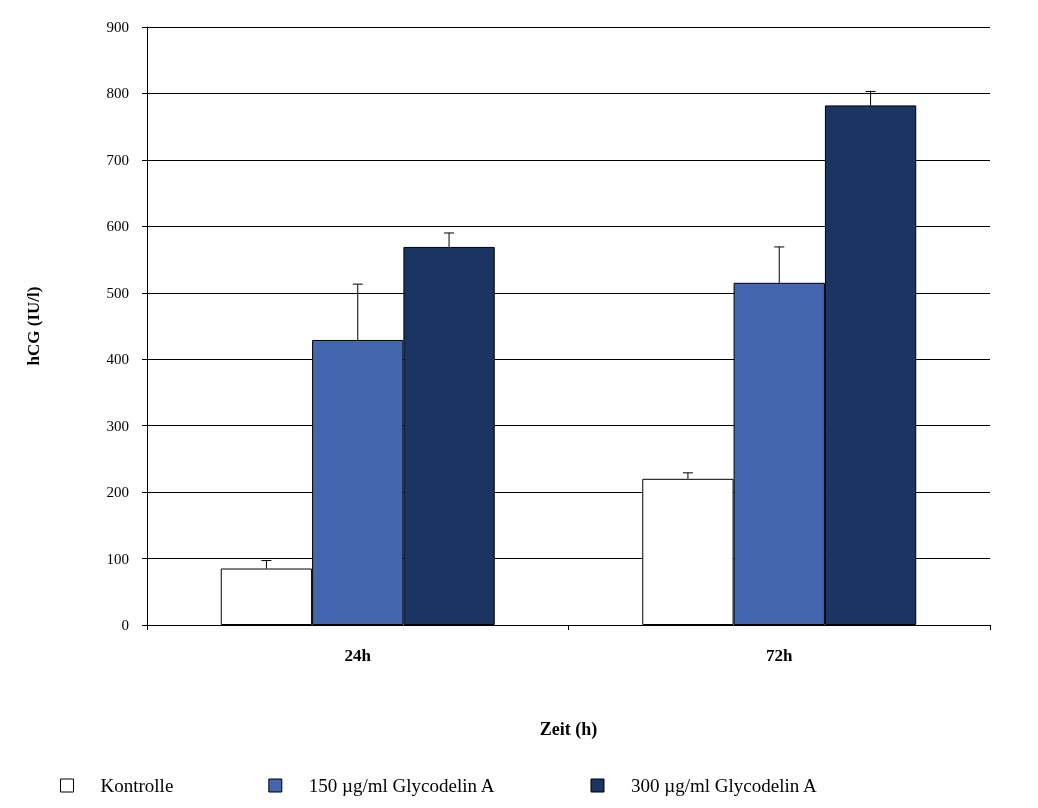  What do you see at coordinates (401, 785) in the screenshot?
I see `legend-label: 150 µg/ml Glycodelin A` at bounding box center [401, 785].